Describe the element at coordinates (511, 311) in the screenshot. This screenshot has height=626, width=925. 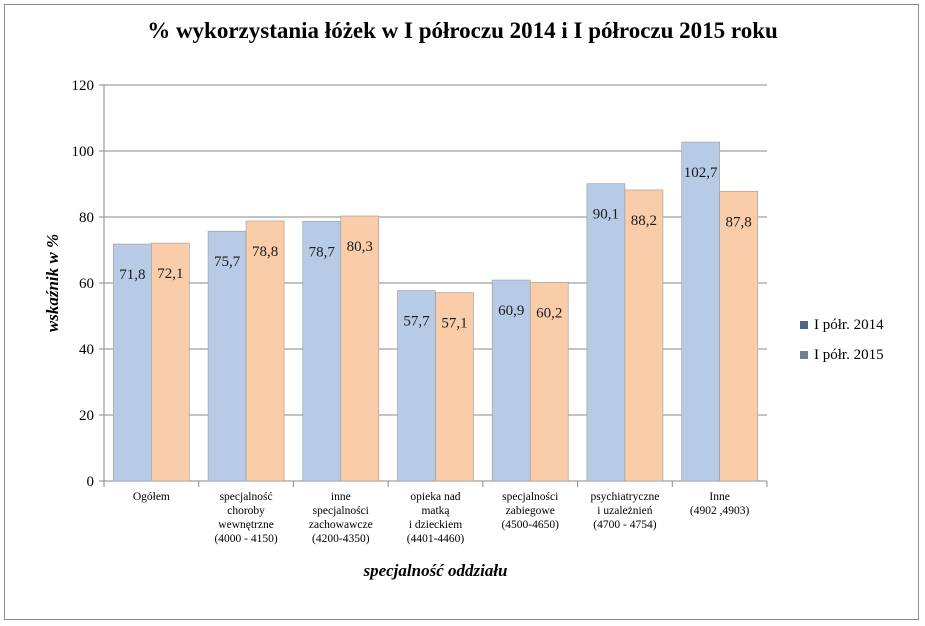
I see `data-label: 60,9` at that location.